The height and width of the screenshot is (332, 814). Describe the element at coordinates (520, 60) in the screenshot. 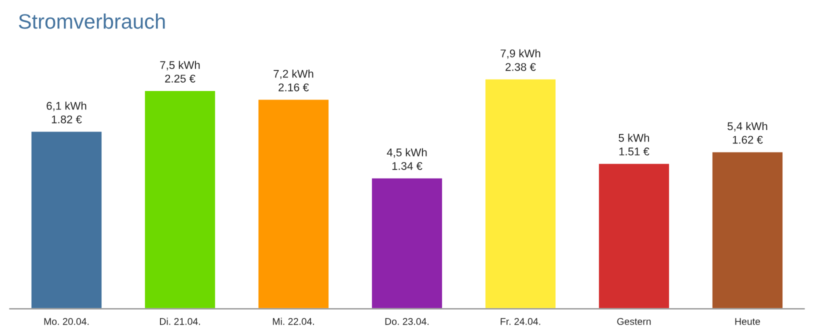

I see `data-label: 7,9 kWh 2.38 €` at that location.